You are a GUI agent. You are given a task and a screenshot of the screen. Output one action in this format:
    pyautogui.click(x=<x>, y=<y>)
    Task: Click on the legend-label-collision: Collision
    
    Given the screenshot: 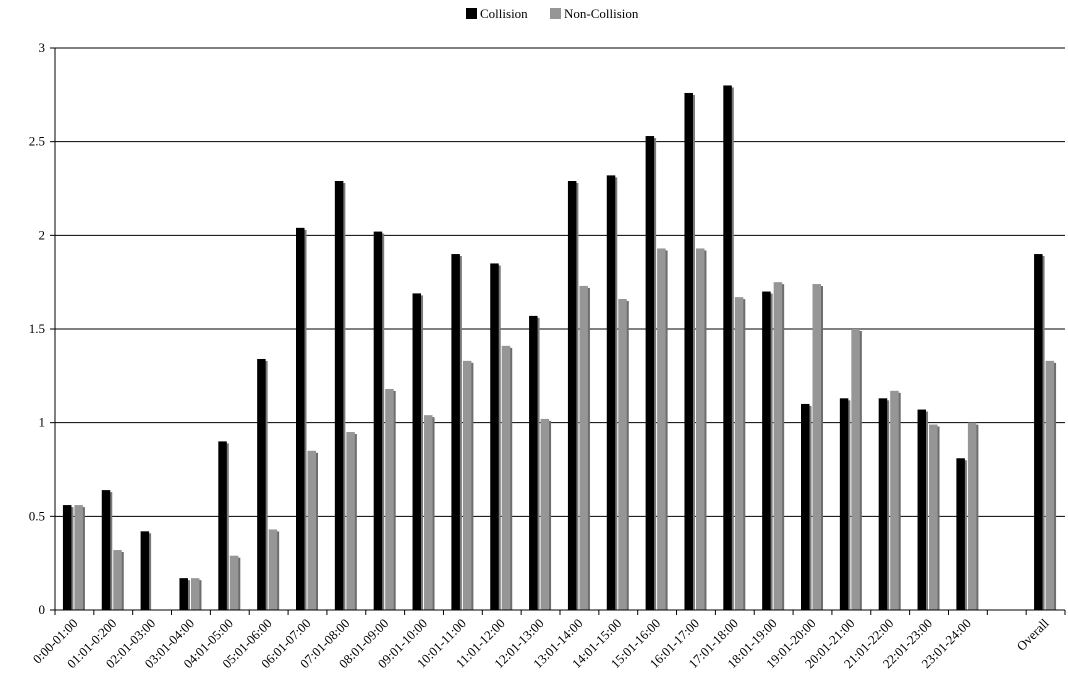 What is the action you would take?
    pyautogui.click(x=504, y=13)
    